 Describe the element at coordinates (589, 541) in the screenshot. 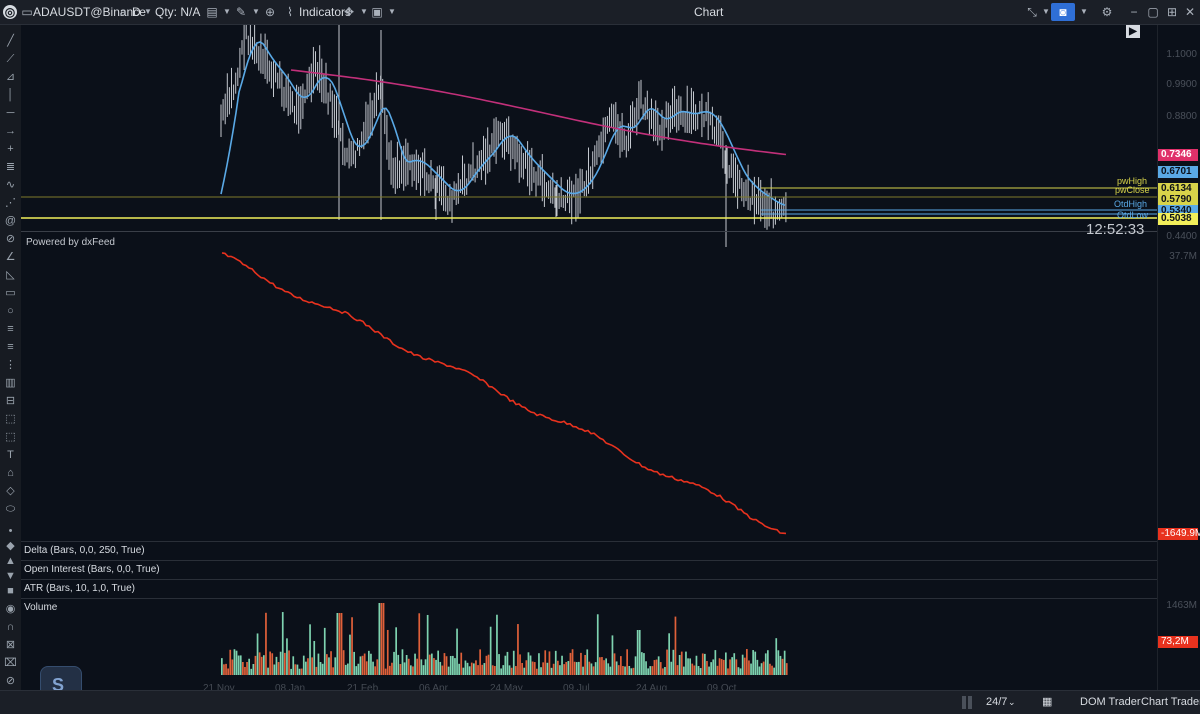

I see `cvd-pane-separator` at that location.